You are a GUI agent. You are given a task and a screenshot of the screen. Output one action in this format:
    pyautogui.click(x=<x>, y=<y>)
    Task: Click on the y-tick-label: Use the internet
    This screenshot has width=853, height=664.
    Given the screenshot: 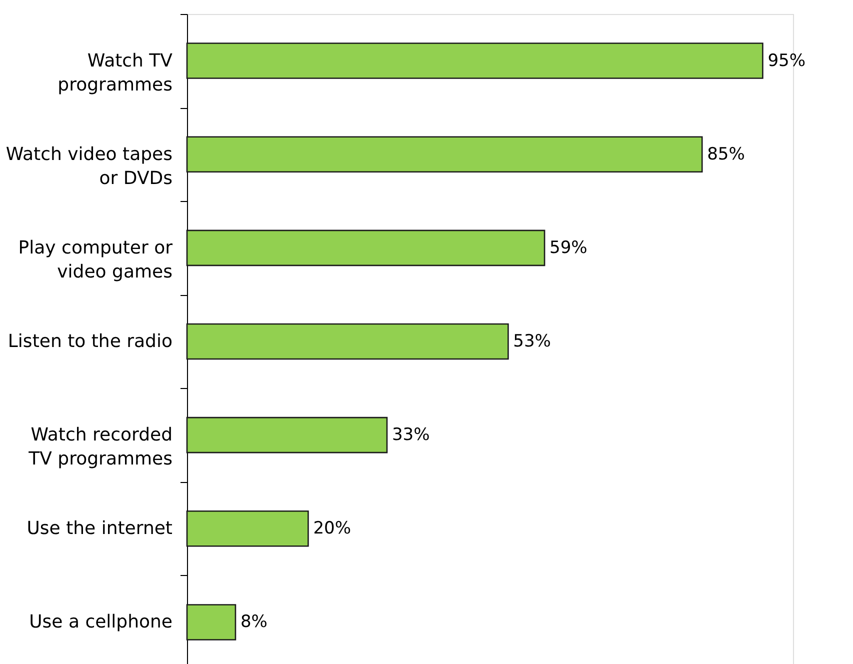 What is the action you would take?
    pyautogui.click(x=99, y=529)
    